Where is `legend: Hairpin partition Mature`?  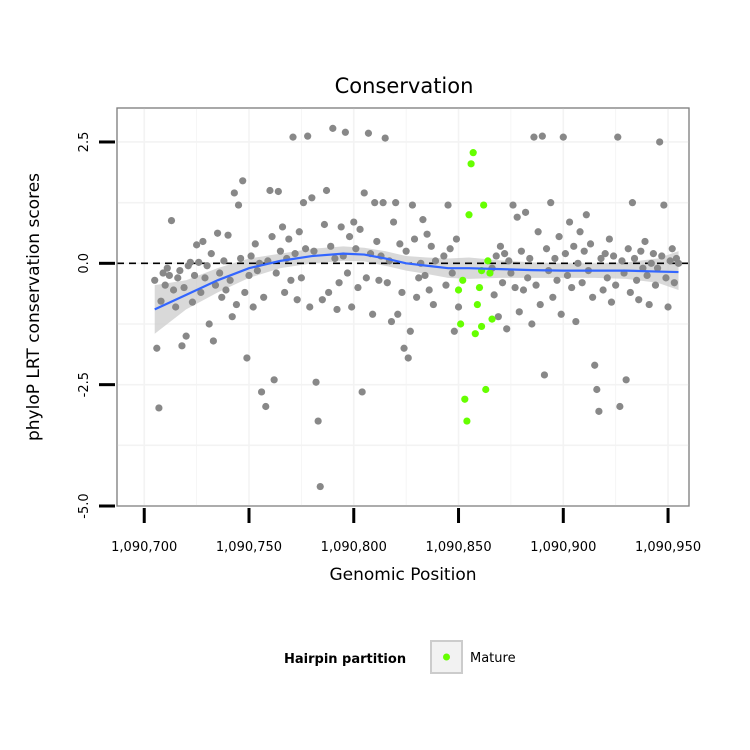 legend: Hairpin partition Mature is located at coordinates (400, 657).